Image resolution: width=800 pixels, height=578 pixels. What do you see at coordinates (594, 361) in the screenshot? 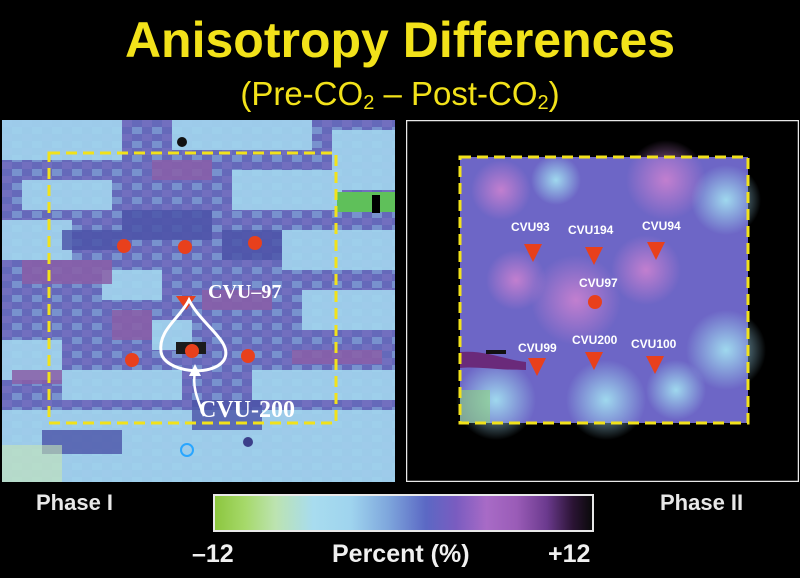
I see `well-marker-cvu200` at bounding box center [594, 361].